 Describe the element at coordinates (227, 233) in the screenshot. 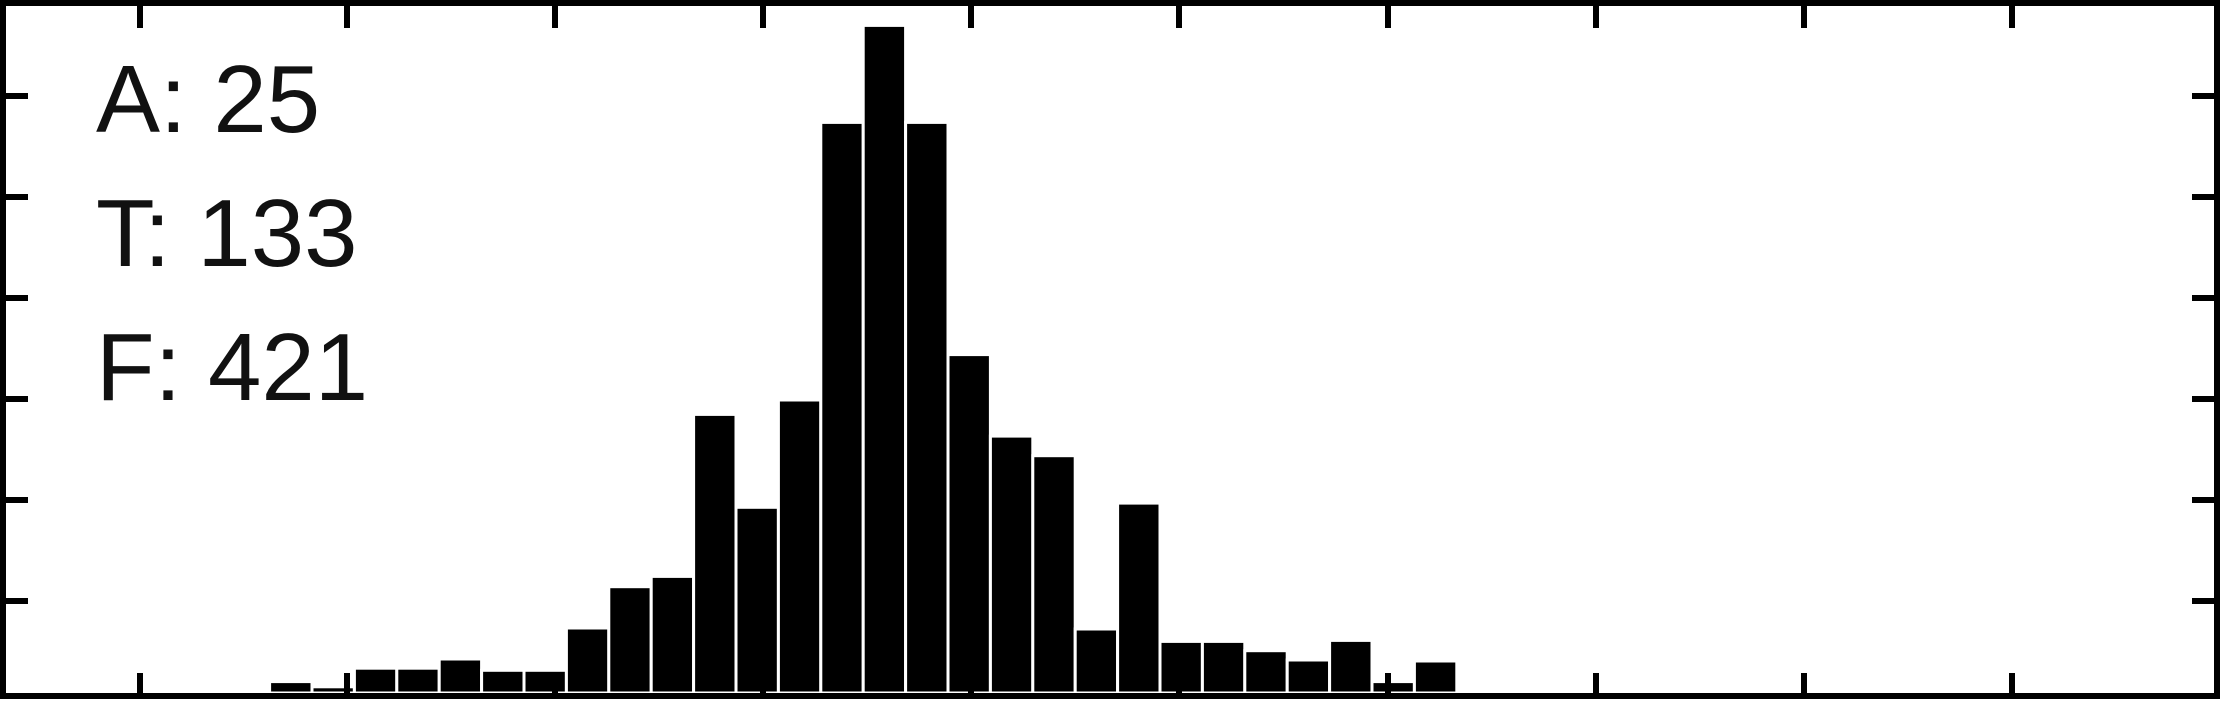

I see `annotation-t: T: 133` at that location.